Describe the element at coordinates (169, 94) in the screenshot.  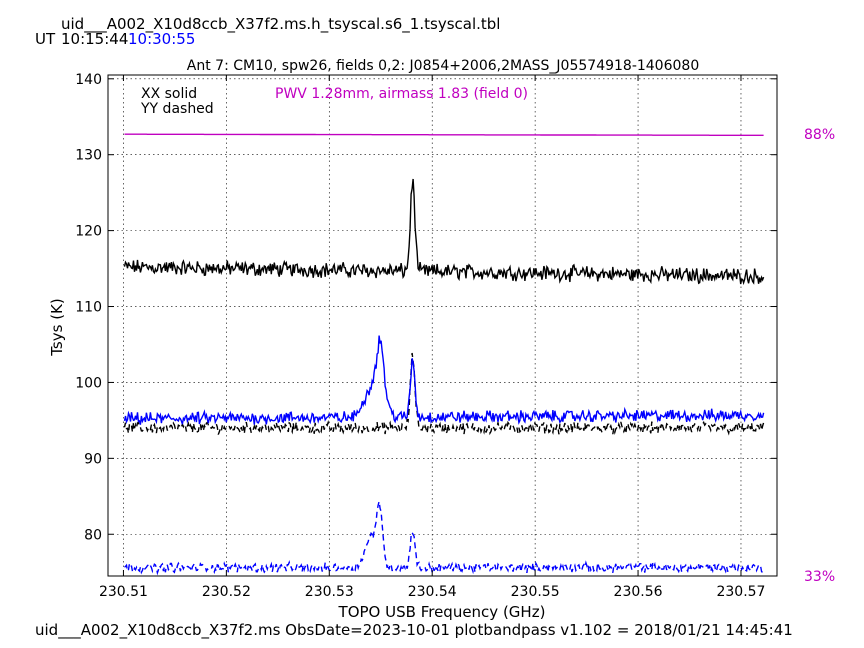
I see `legend-xx: XX solid` at that location.